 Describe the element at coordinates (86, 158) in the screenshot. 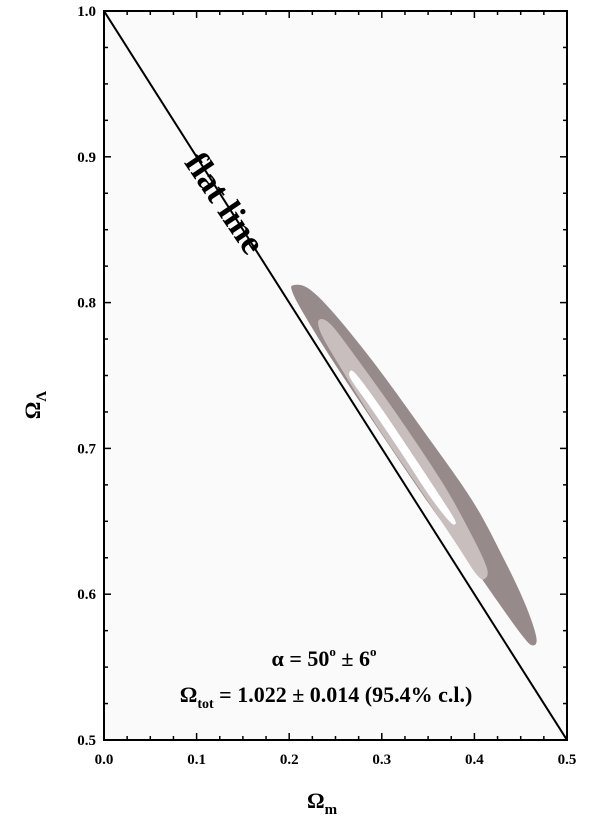

I see `y-tick-label: 0.9` at that location.